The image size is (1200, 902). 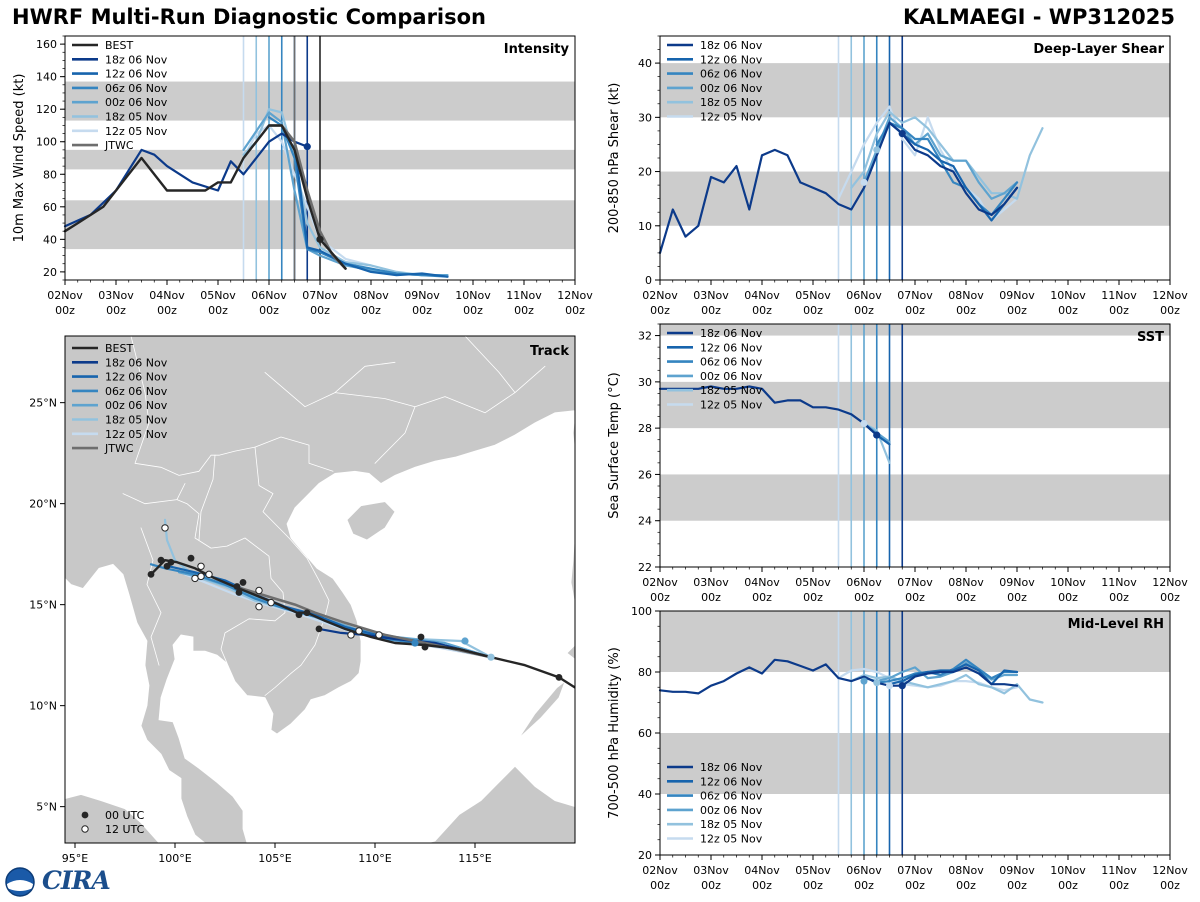 What do you see at coordinates (641, 611) in the screenshot?
I see `y-tick-label: 100` at bounding box center [641, 611].